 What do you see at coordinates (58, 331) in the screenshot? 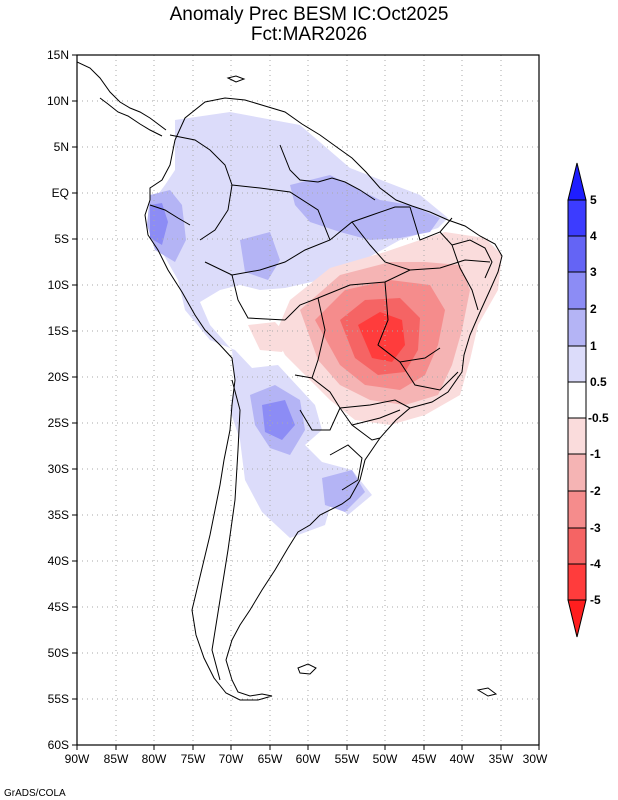
I see `lat-label: 15S` at bounding box center [58, 331].